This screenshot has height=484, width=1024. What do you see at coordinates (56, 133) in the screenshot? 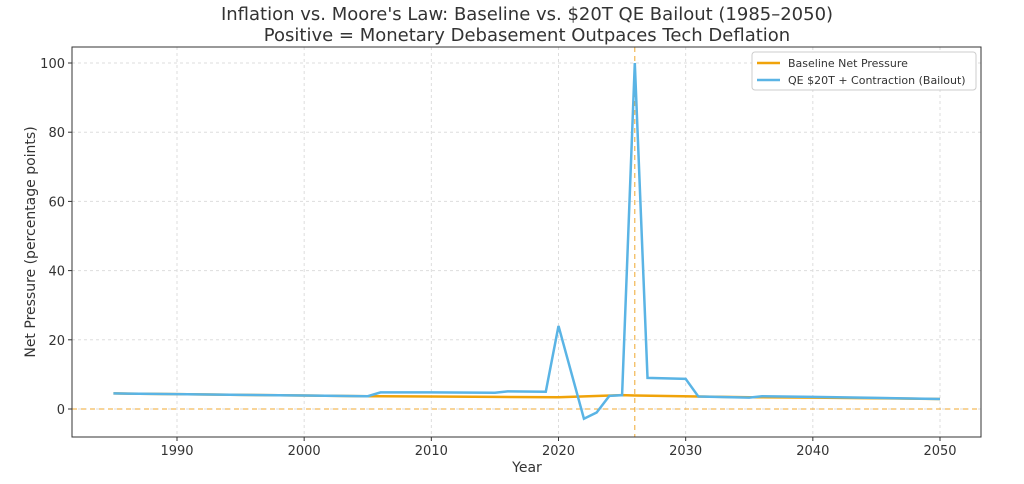
I see `y-tick-label: 80` at bounding box center [56, 133].